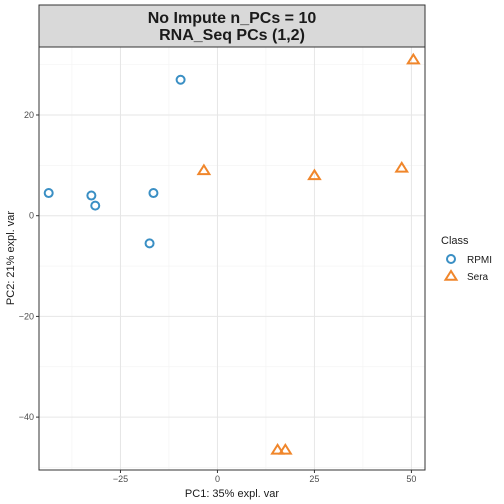 The image size is (504, 504). I want to click on chart-title-line: No Impute n_PCs = 10, so click(232, 18).